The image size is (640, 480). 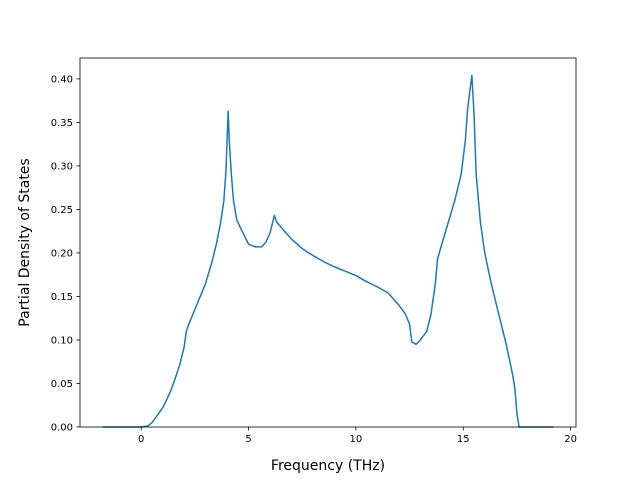 What do you see at coordinates (141, 439) in the screenshot?
I see `x-tick-label: 0` at bounding box center [141, 439].